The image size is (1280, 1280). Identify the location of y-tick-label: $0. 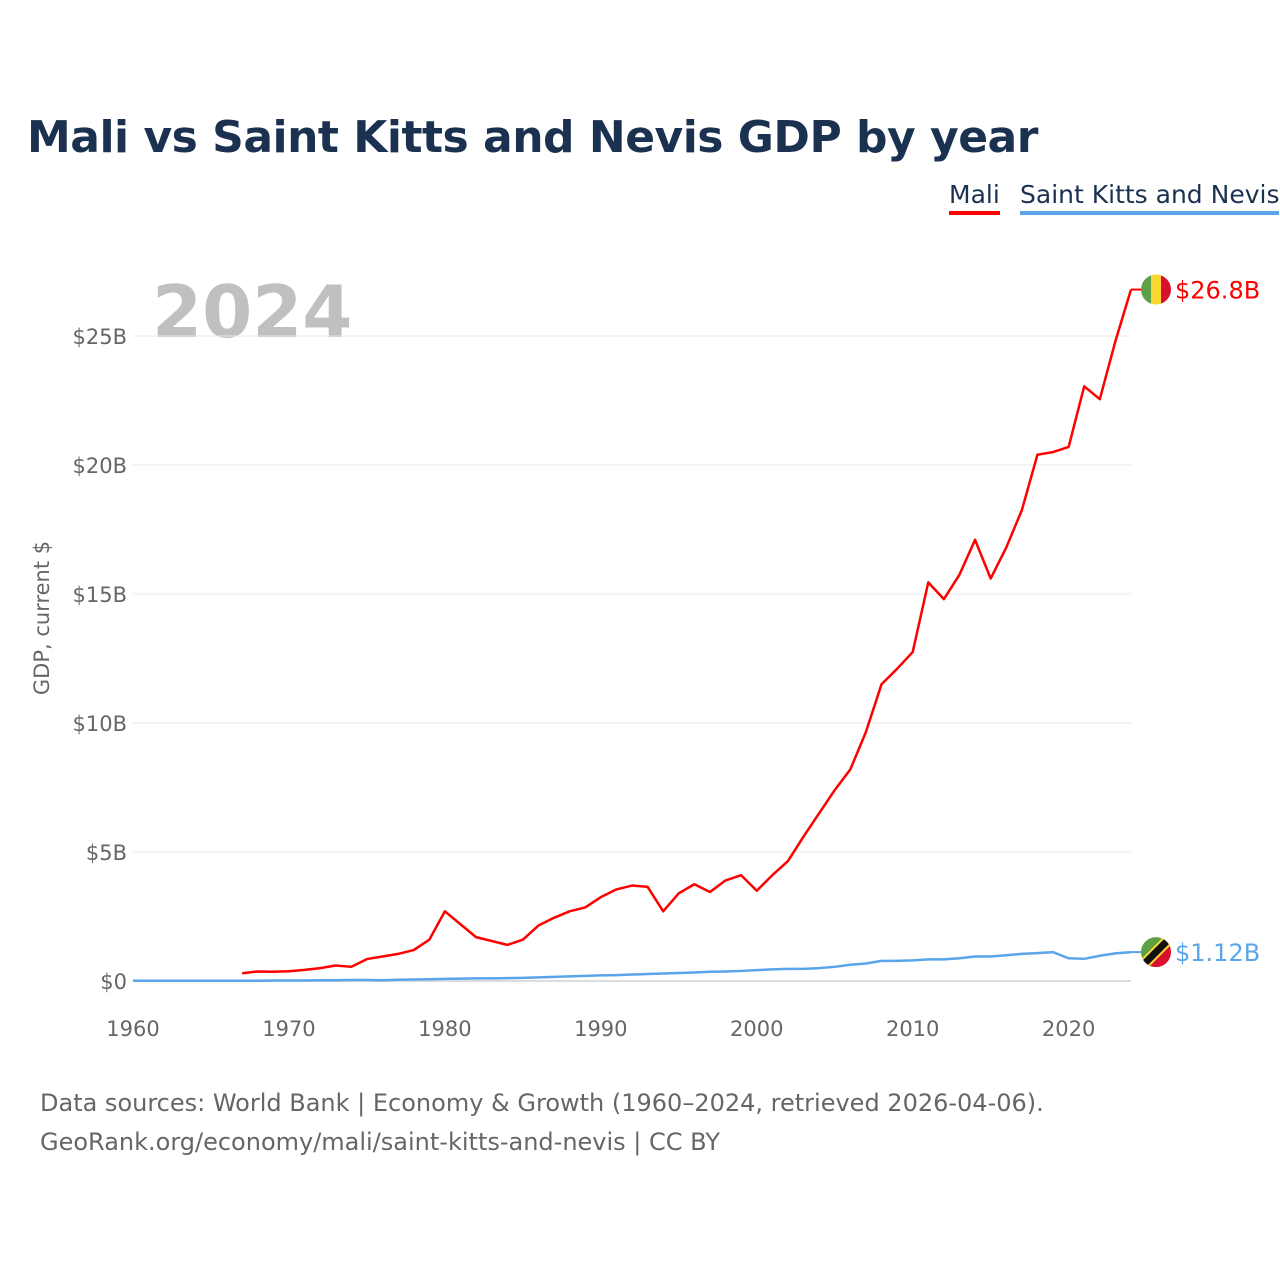
(113, 982).